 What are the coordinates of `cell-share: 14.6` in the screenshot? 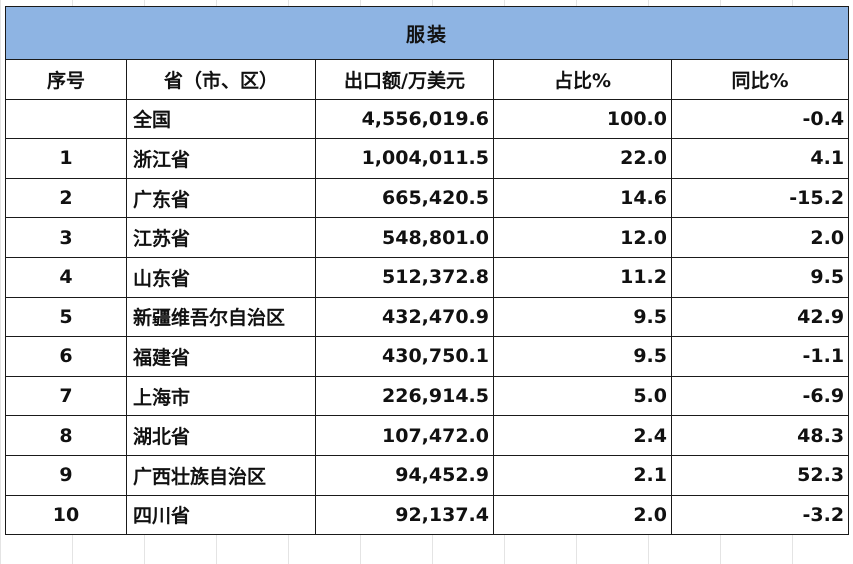 It's located at (582, 198).